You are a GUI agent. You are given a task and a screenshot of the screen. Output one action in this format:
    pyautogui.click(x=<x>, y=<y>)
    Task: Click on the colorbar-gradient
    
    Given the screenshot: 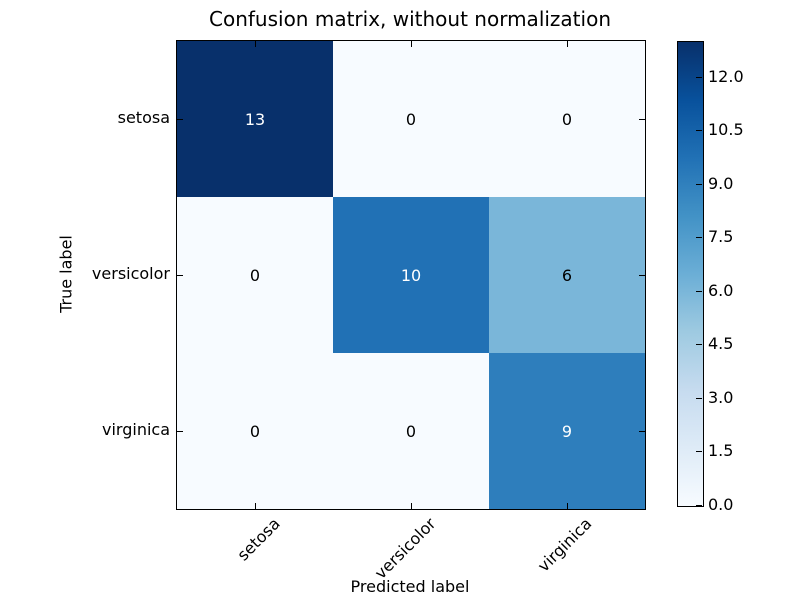 What is the action you would take?
    pyautogui.click(x=690, y=274)
    